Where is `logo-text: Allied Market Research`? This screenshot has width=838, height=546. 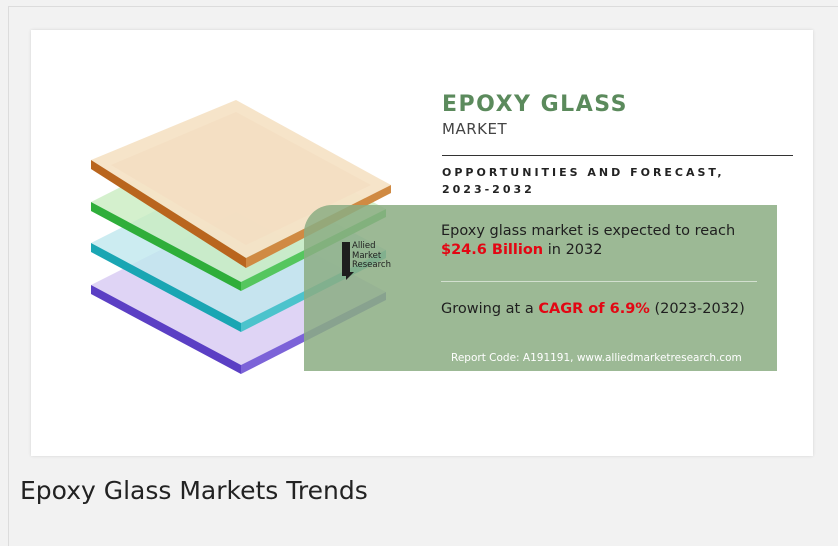
logo-text: Allied Market Research is located at coordinates (377, 256).